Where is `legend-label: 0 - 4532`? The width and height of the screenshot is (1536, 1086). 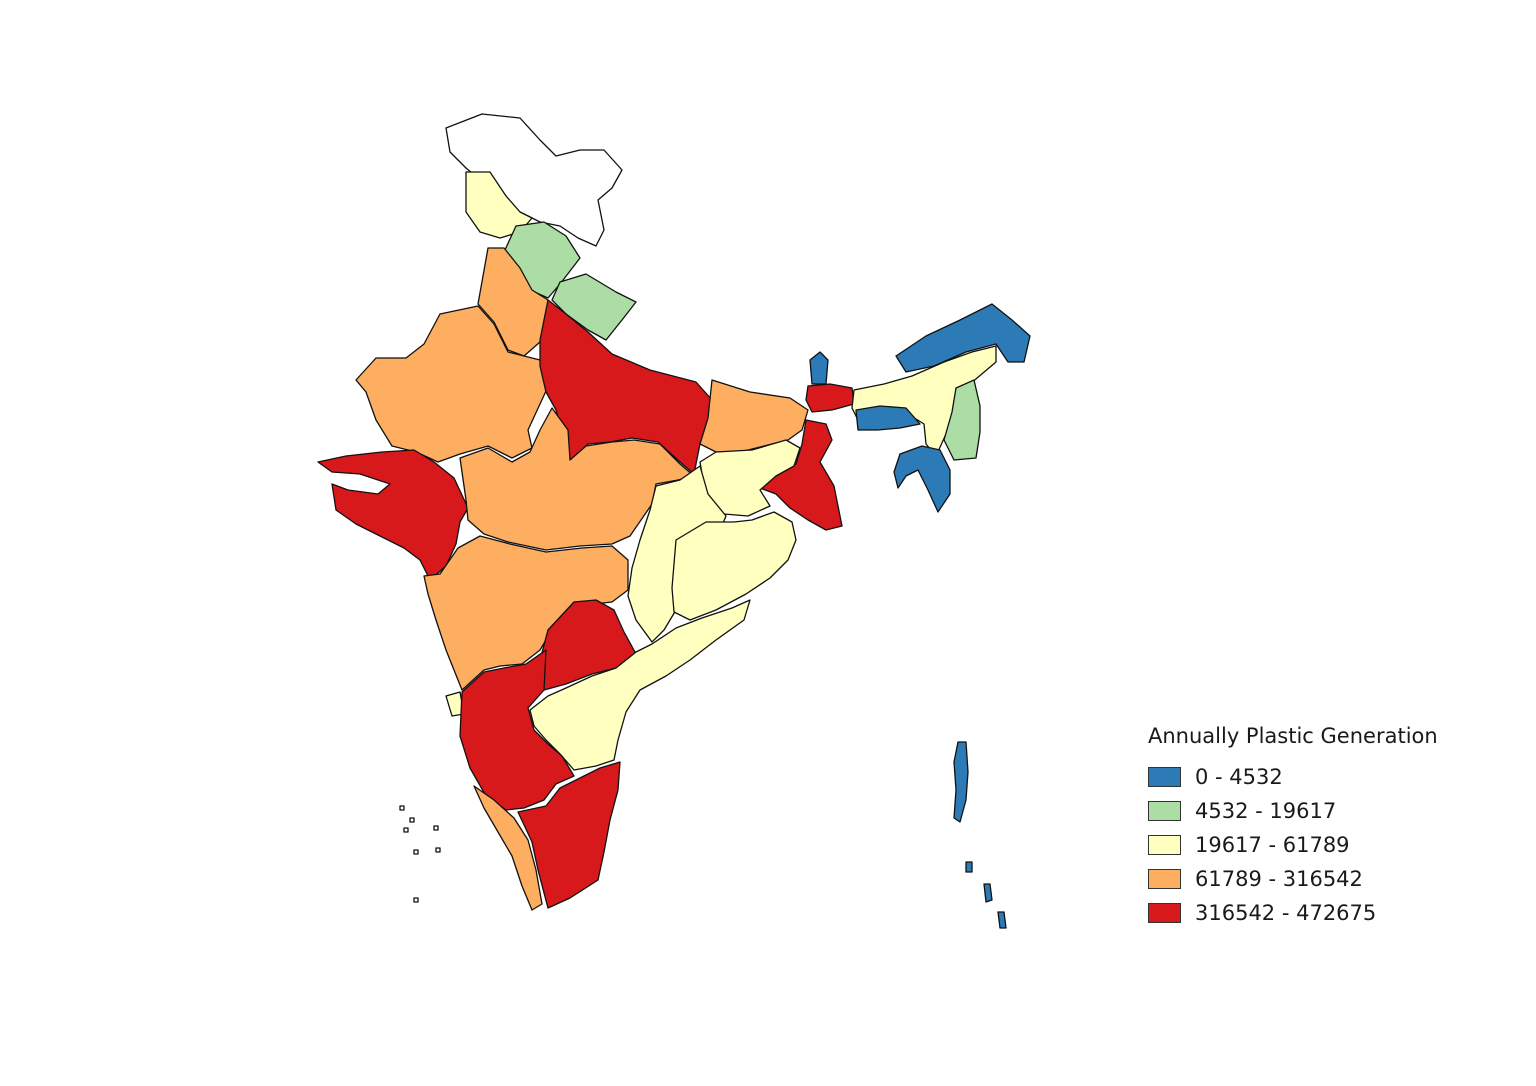
legend-label: 0 - 4532 is located at coordinates (1239, 777).